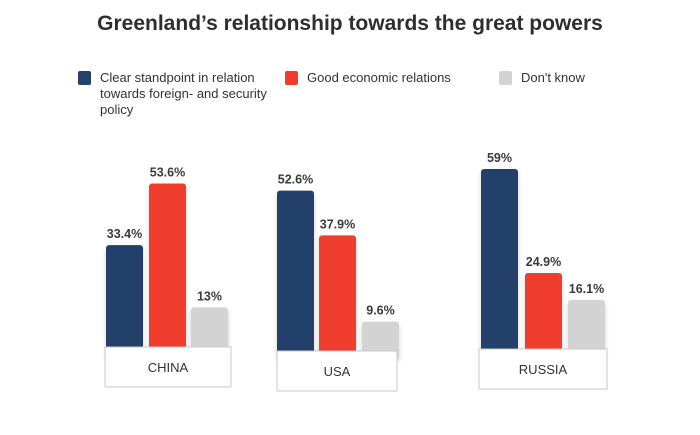 This screenshot has height=435, width=700. I want to click on data-label-usa-2: 37.9%, so click(337, 224).